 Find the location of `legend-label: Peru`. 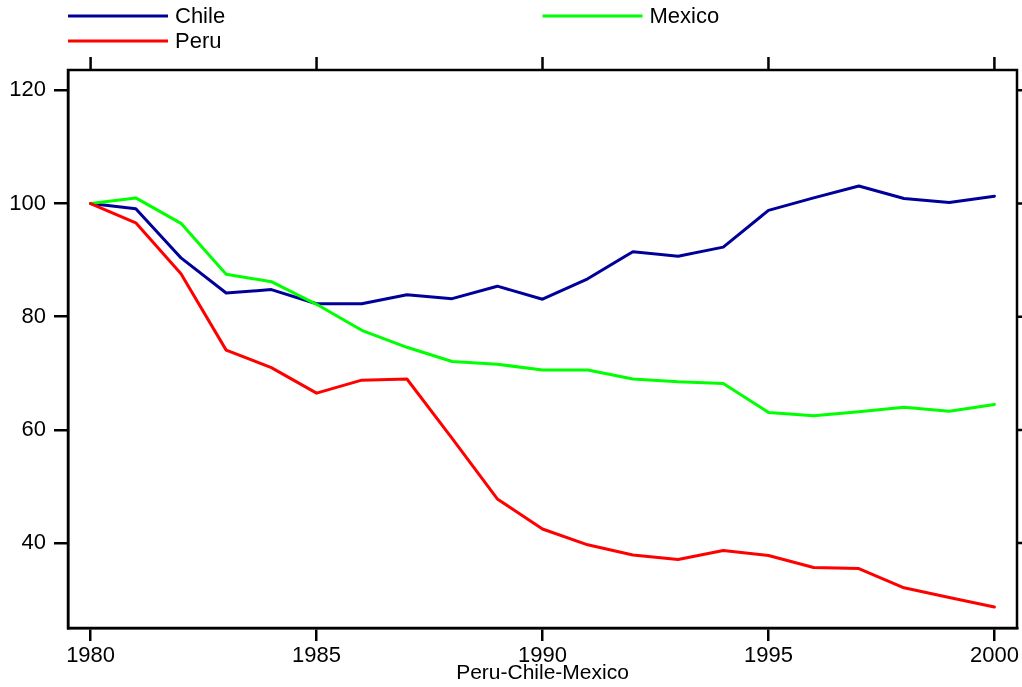

legend-label: Peru is located at coordinates (198, 41).